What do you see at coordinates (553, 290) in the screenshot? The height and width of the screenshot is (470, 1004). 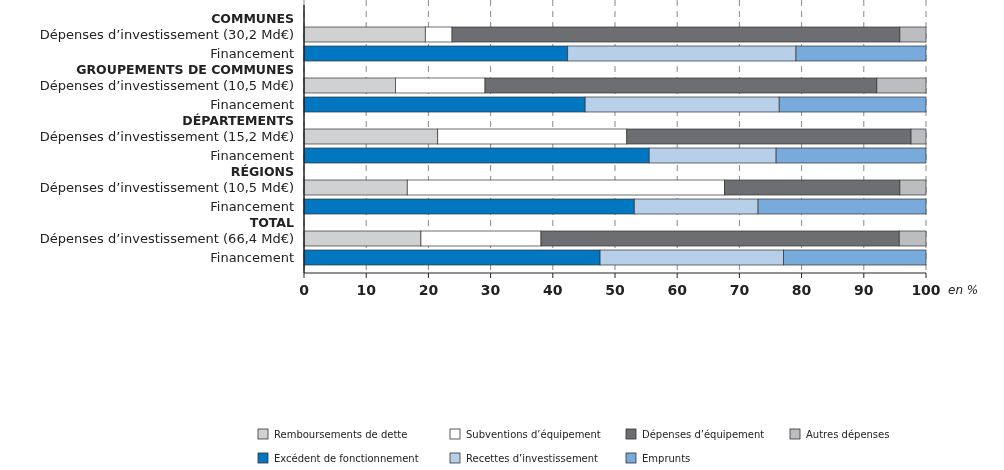 I see `x-tick-label: 40` at bounding box center [553, 290].